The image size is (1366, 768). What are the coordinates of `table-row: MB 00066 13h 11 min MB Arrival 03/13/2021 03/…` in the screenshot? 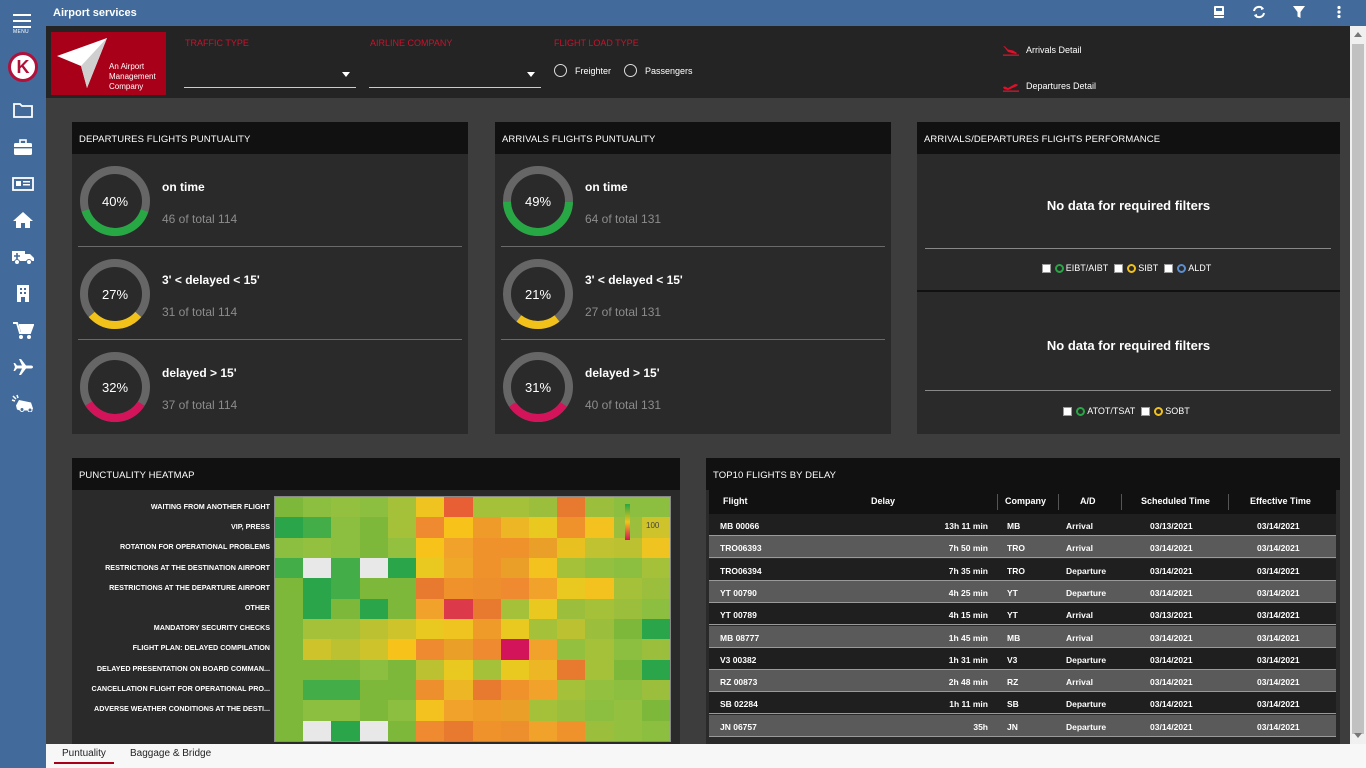 It's located at (1022, 525).